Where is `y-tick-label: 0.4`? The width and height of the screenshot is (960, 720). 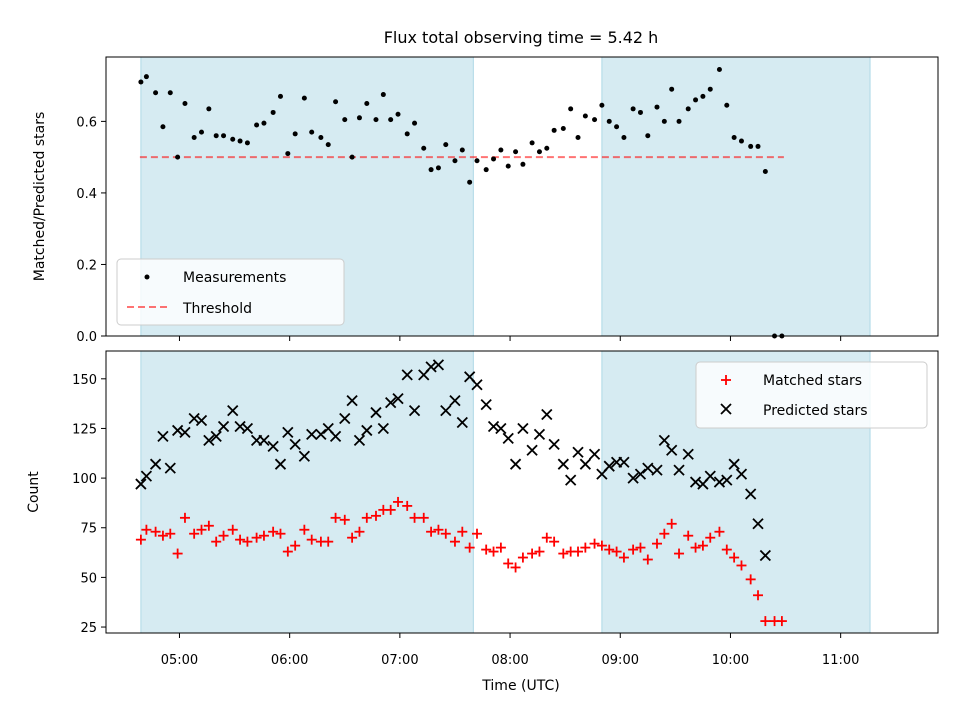
y-tick-label: 0.4 is located at coordinates (86, 194).